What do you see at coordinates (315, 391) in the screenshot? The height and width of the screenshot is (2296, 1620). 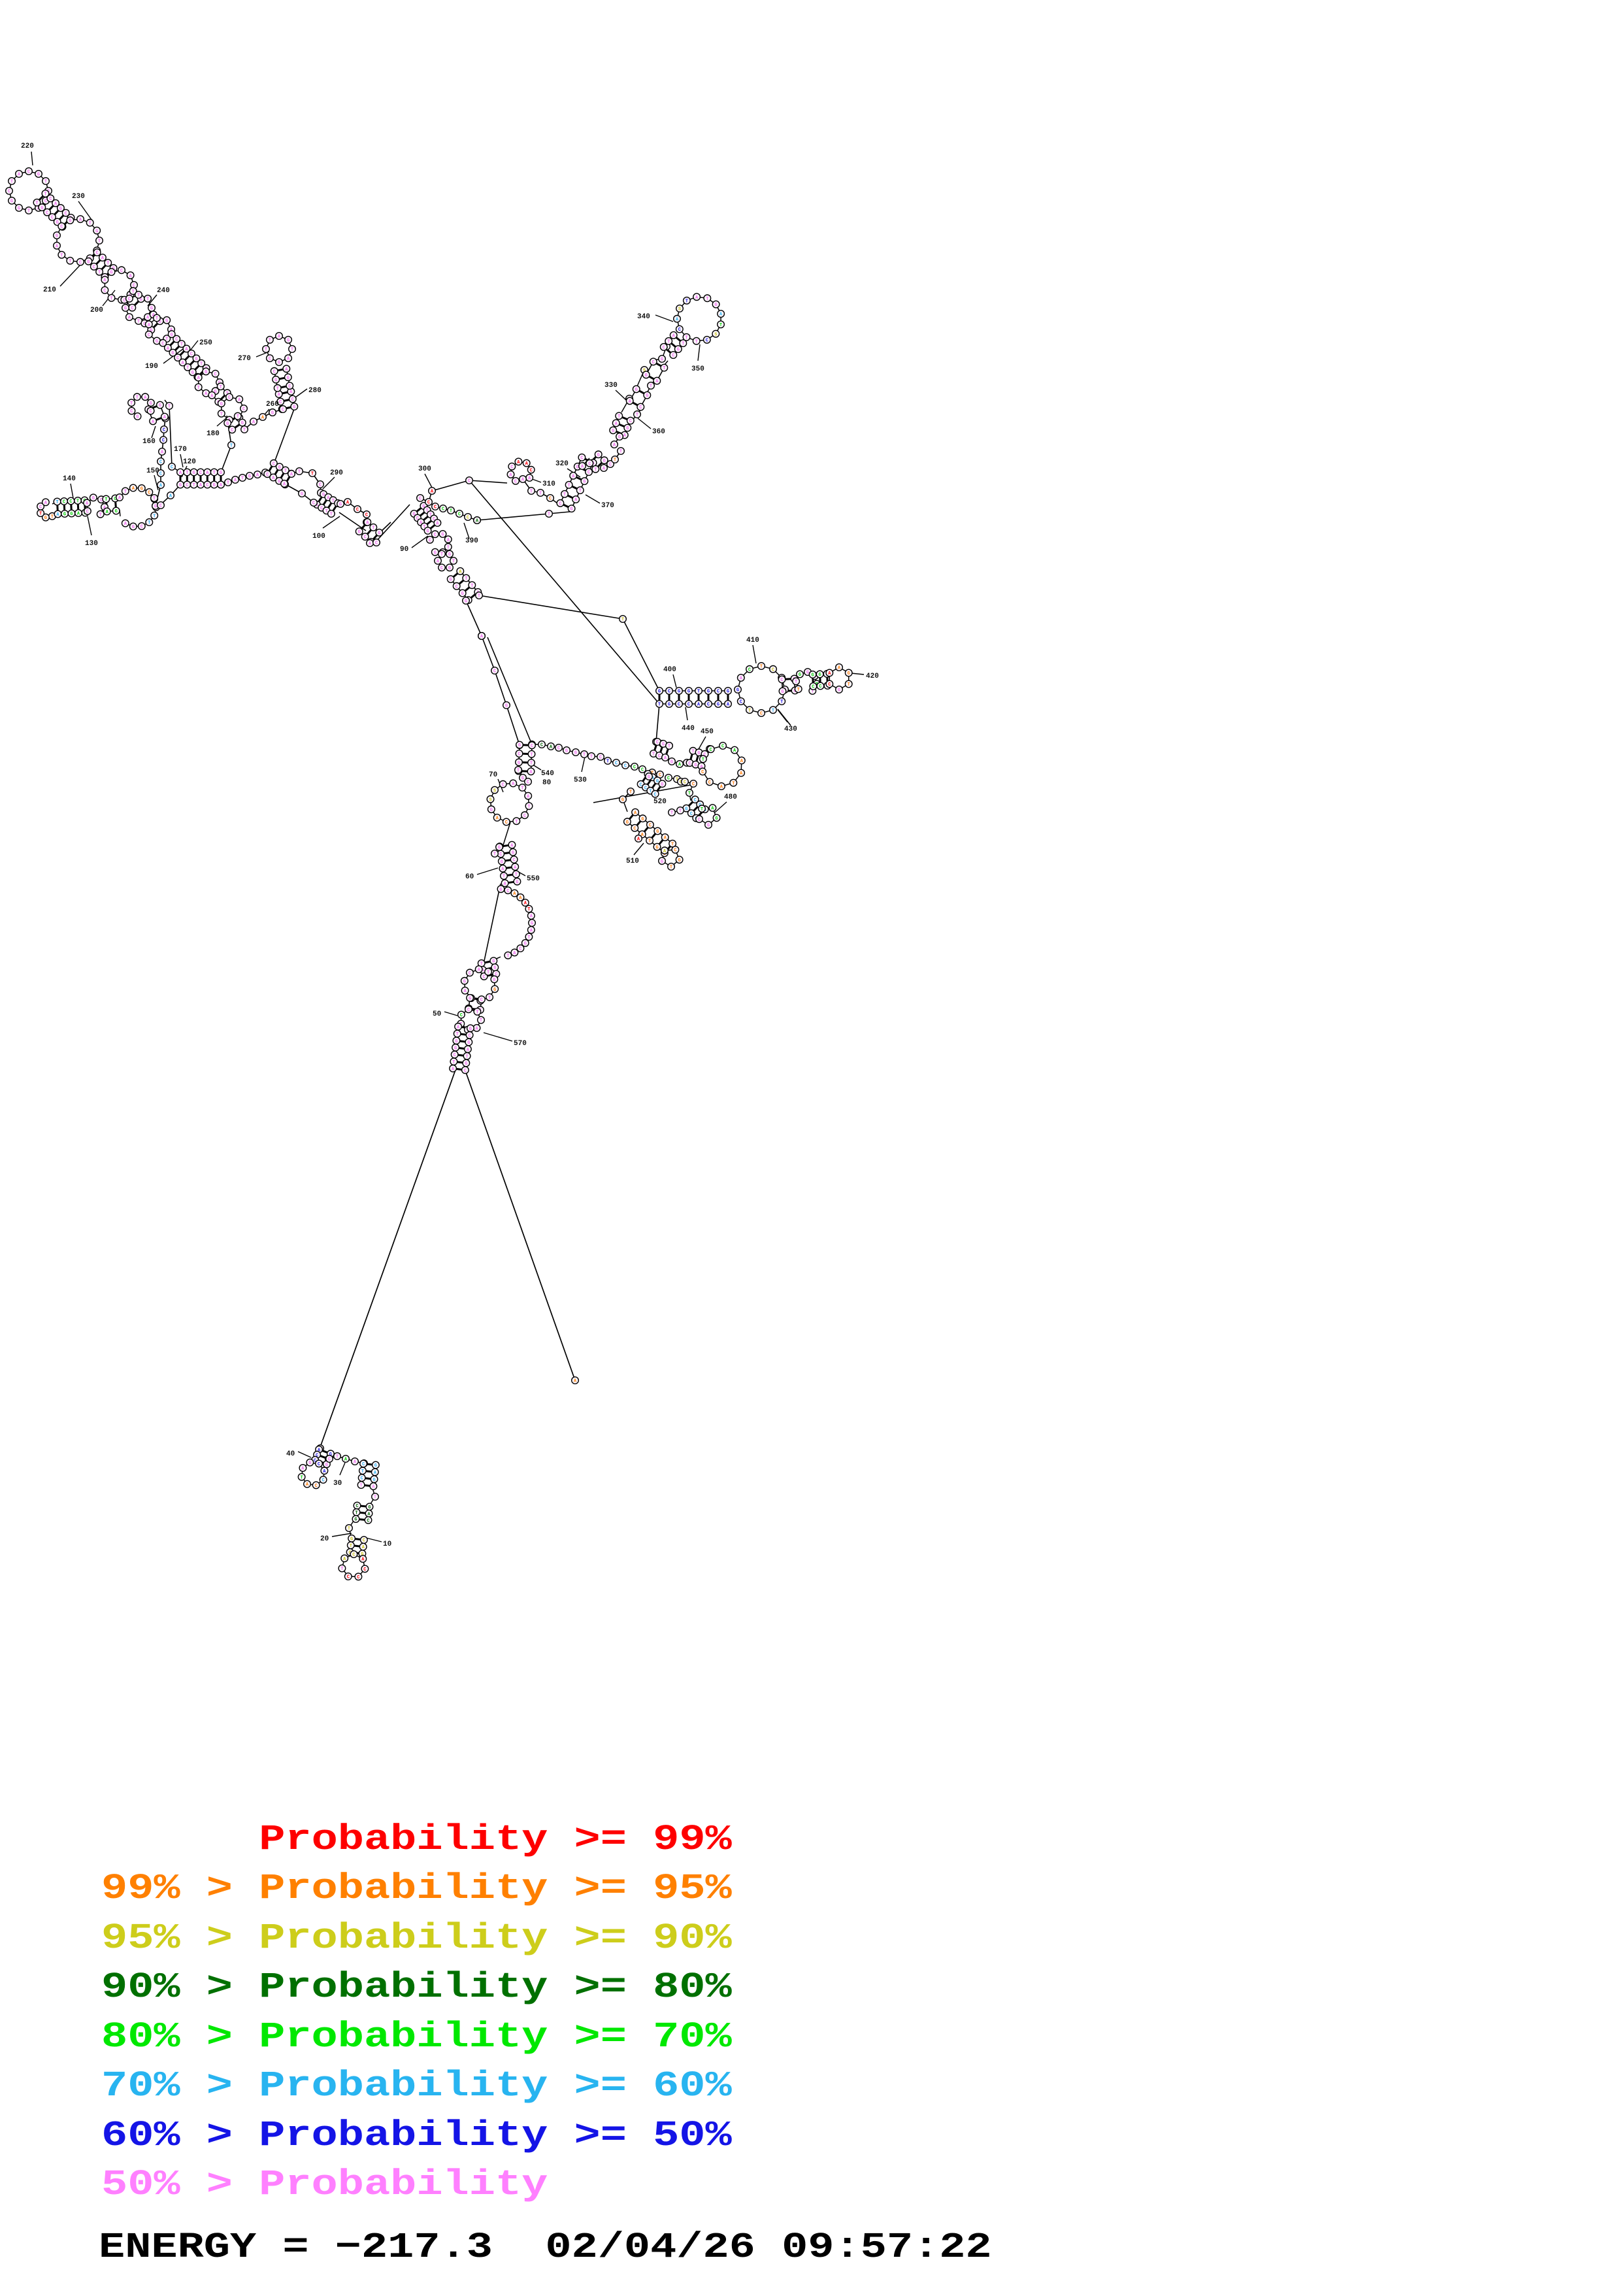 I see `svg-text: 280` at bounding box center [315, 391].